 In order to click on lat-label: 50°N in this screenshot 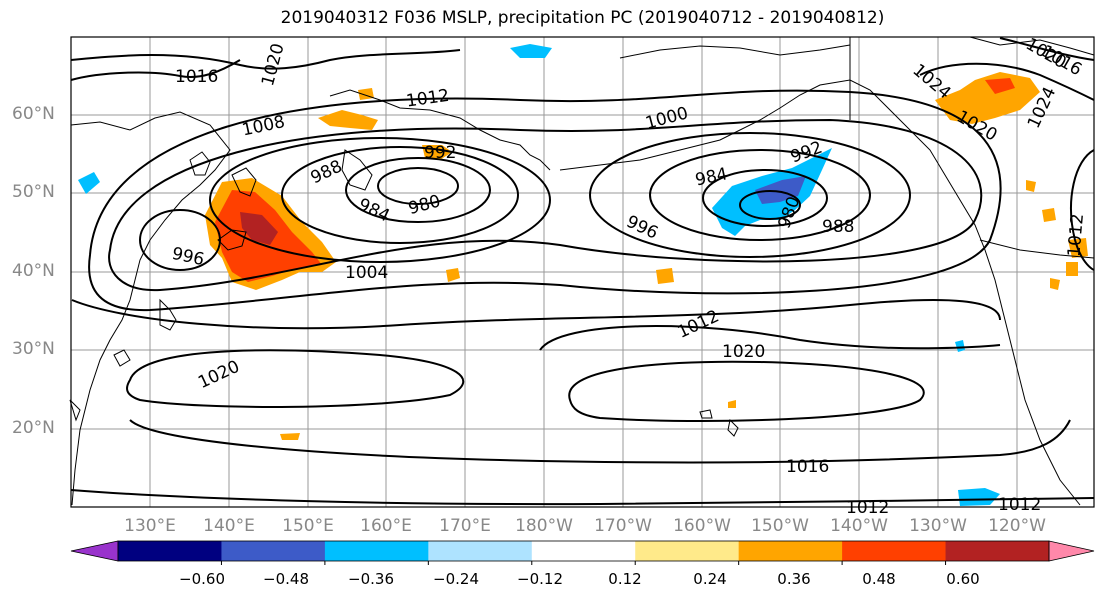, I will do `click(33, 192)`.